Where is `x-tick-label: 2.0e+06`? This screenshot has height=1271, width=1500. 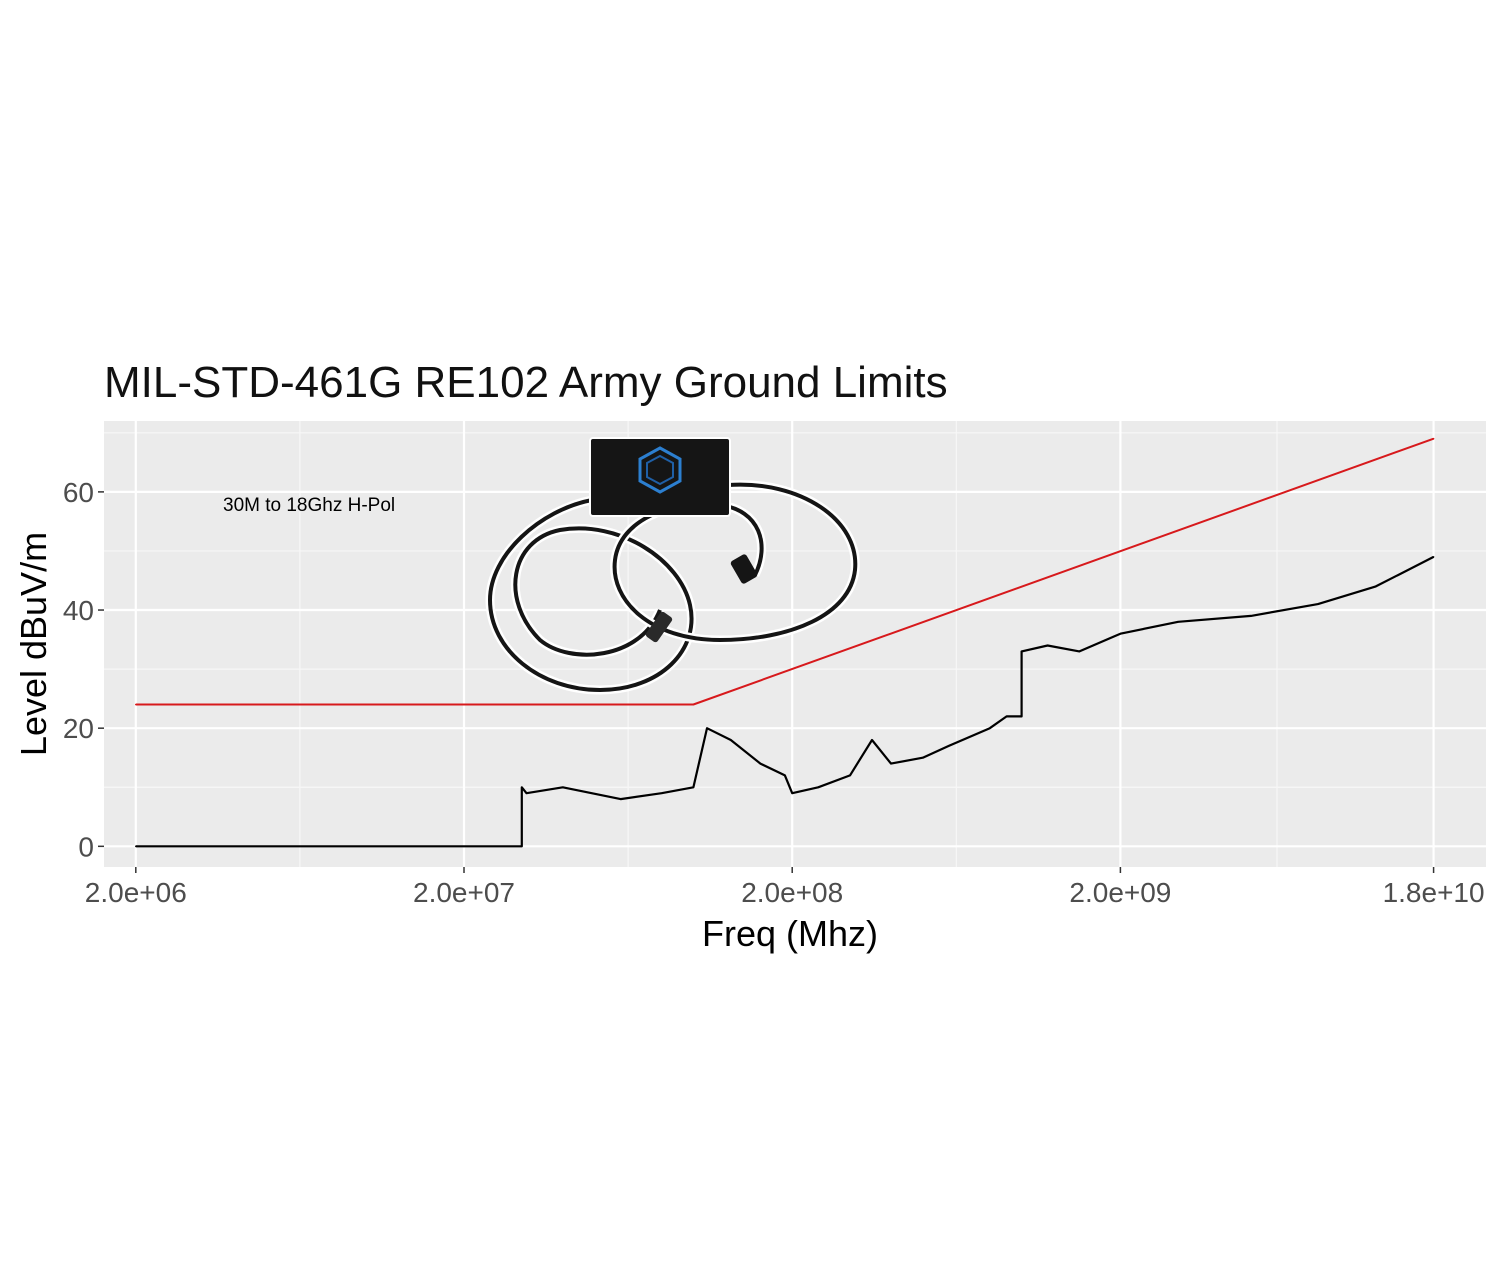 x-tick-label: 2.0e+06 is located at coordinates (136, 892).